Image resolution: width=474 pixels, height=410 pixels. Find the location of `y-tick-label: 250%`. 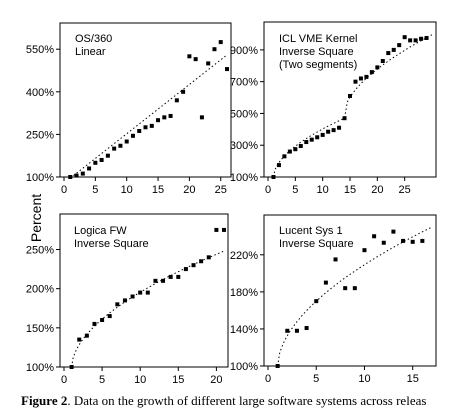

y-tick-label: 250% is located at coordinates (40, 135).